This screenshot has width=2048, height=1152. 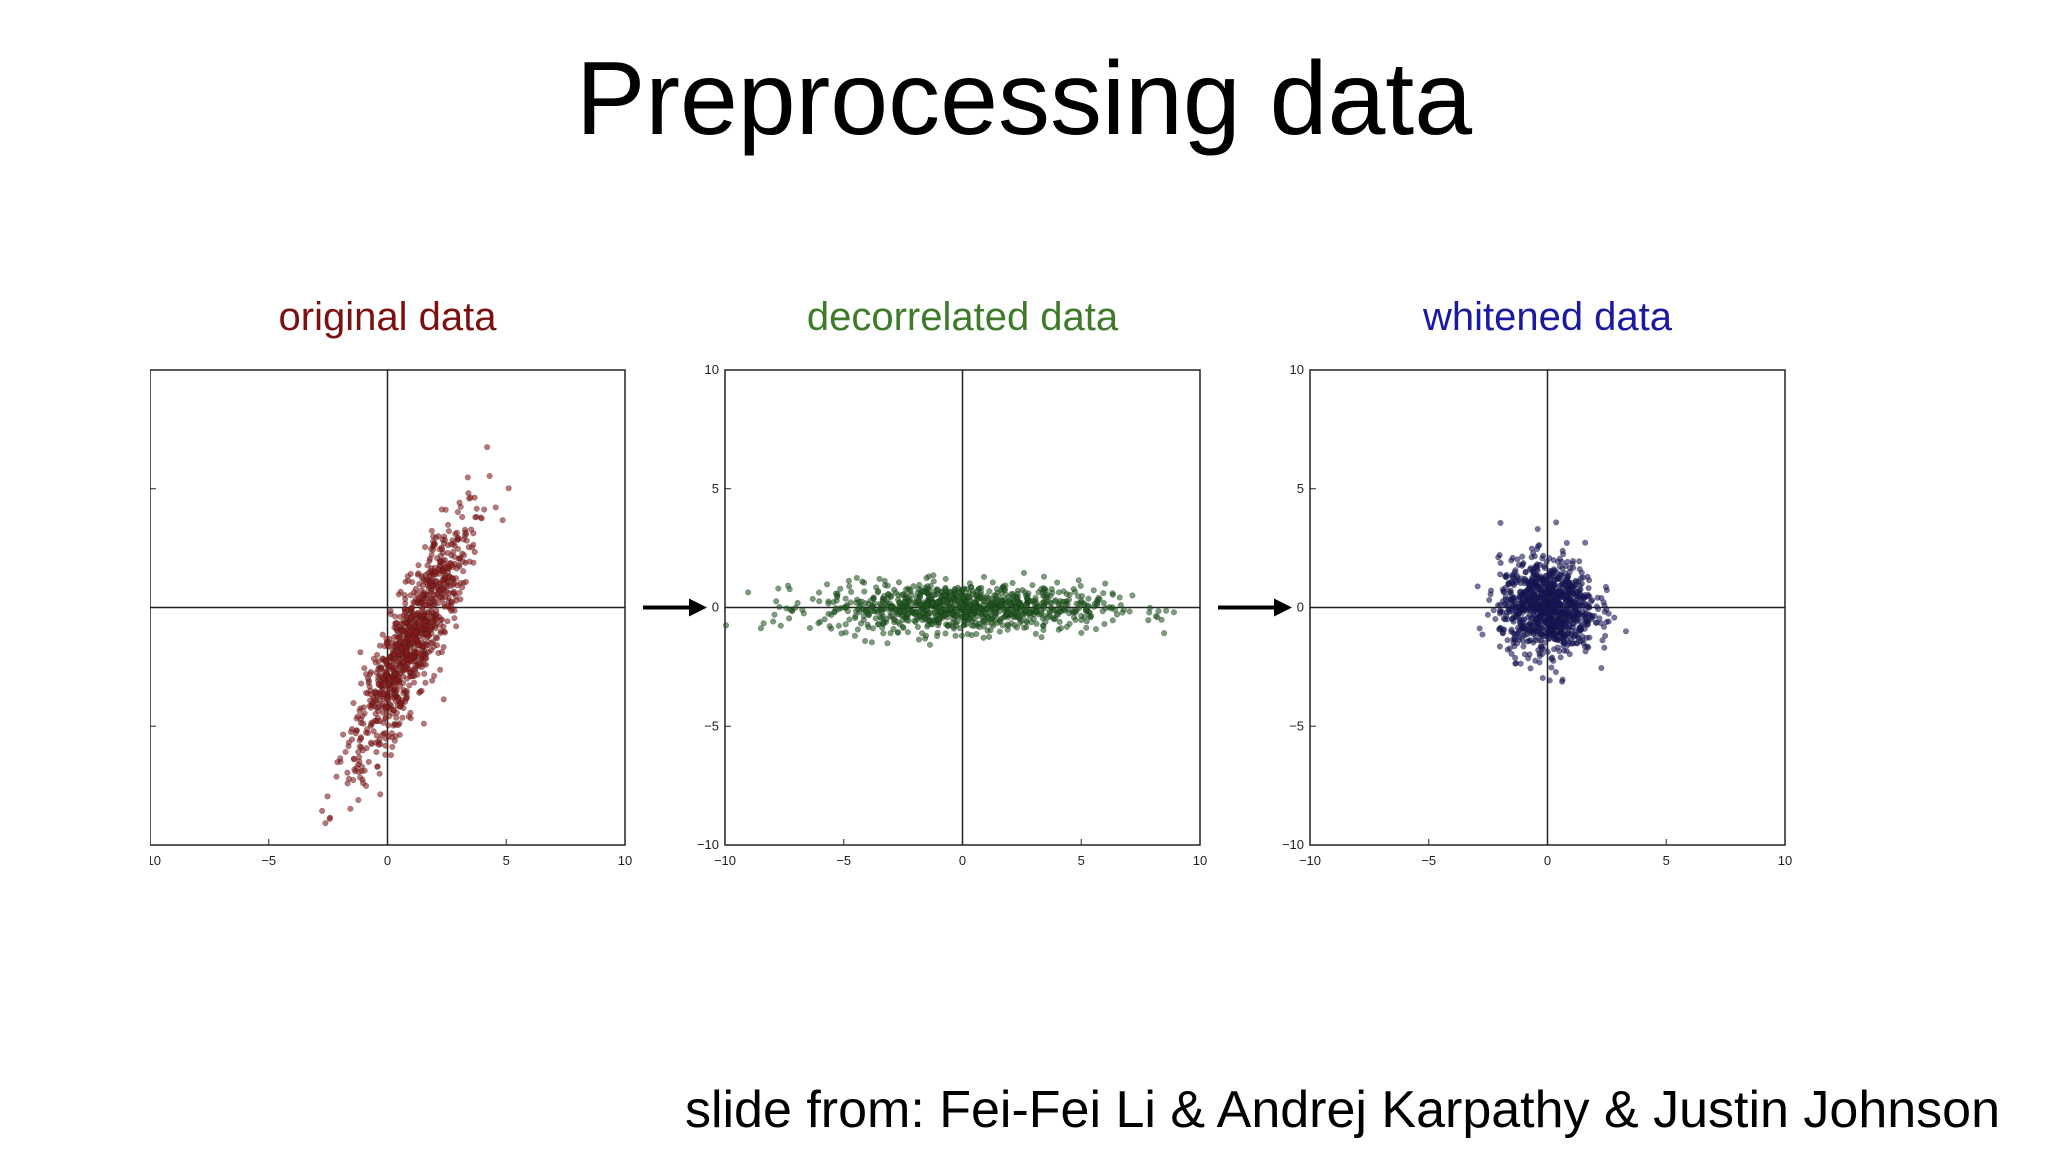 I want to click on arrow-right-icon, so click(x=698, y=607).